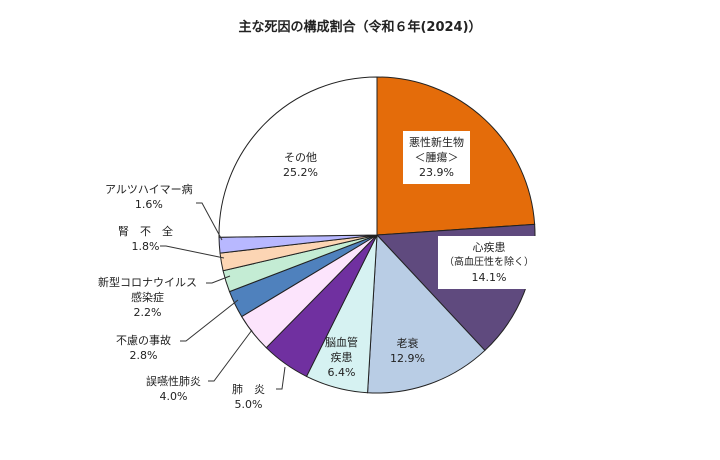 This screenshot has height=460, width=720. I want to click on leader-line-alzheimer, so click(209, 221).